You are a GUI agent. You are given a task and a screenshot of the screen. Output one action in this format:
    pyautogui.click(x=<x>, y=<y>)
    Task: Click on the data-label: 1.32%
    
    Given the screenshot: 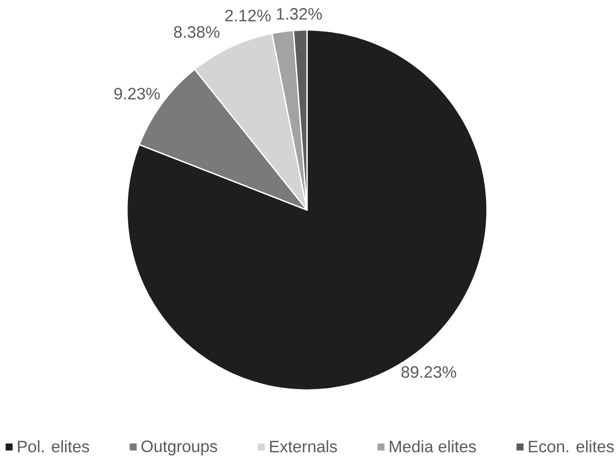 What is the action you would take?
    pyautogui.click(x=299, y=14)
    